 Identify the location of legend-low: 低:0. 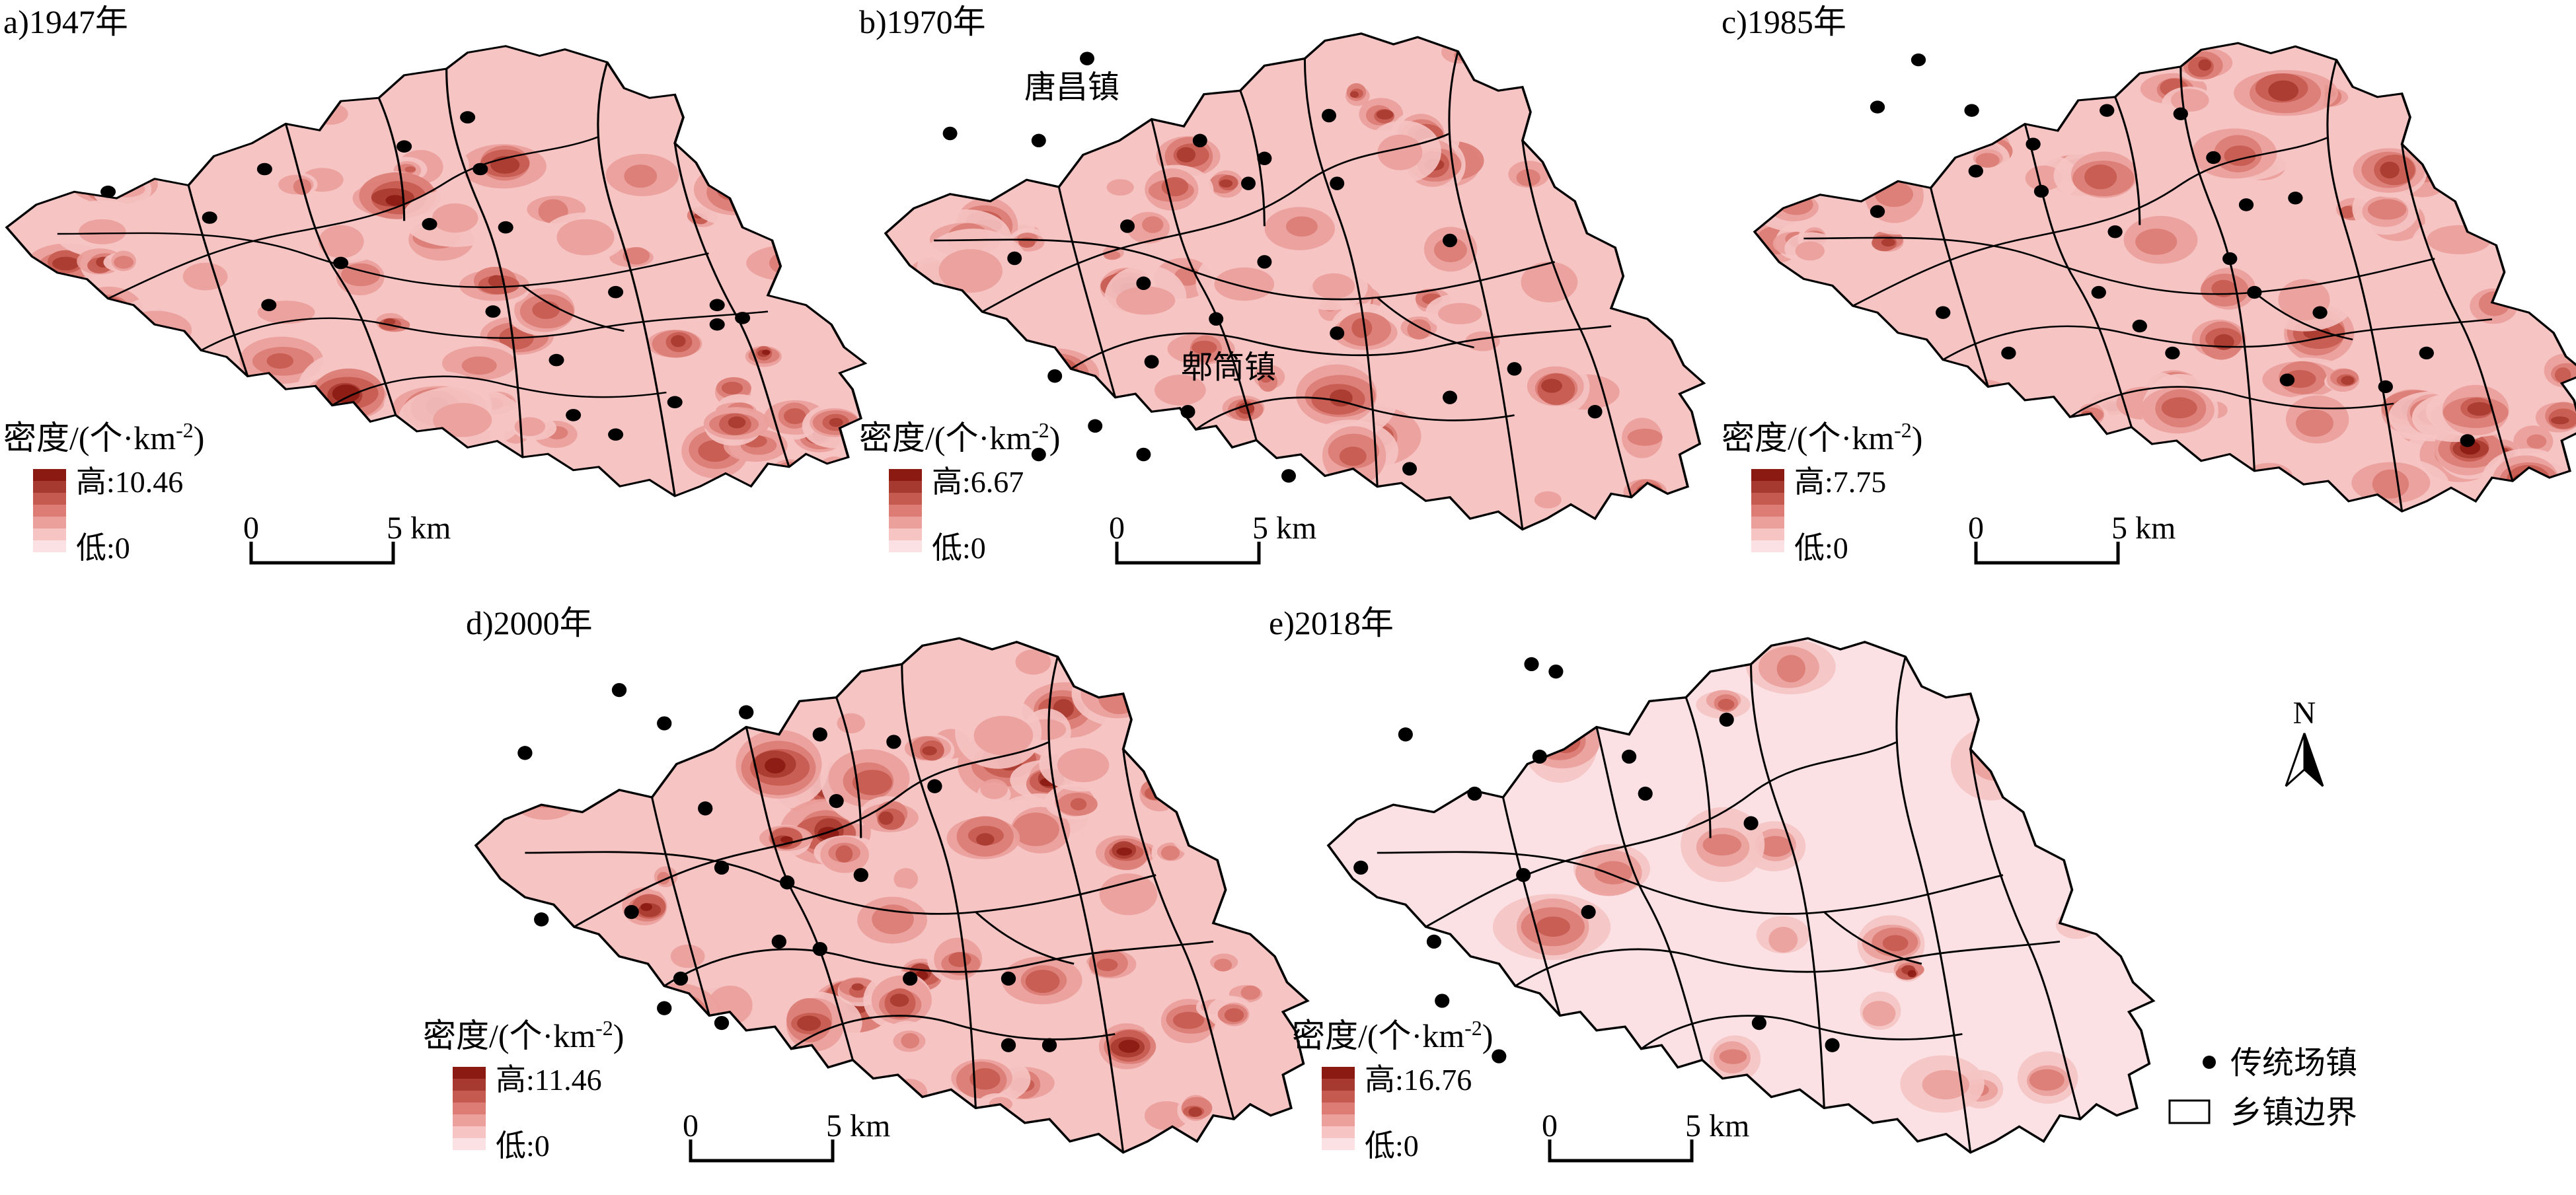
(1392, 1146).